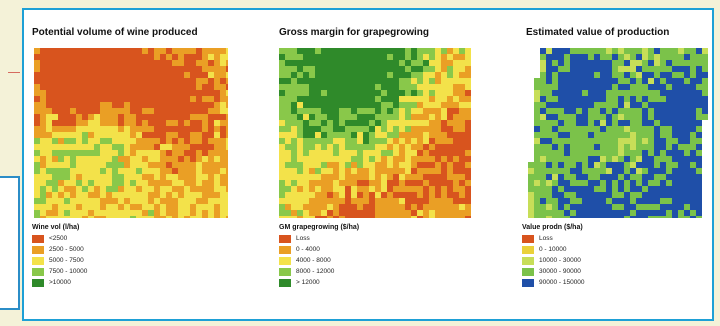 This screenshot has height=326, width=720. What do you see at coordinates (375, 133) in the screenshot?
I see `raster-map` at bounding box center [375, 133].